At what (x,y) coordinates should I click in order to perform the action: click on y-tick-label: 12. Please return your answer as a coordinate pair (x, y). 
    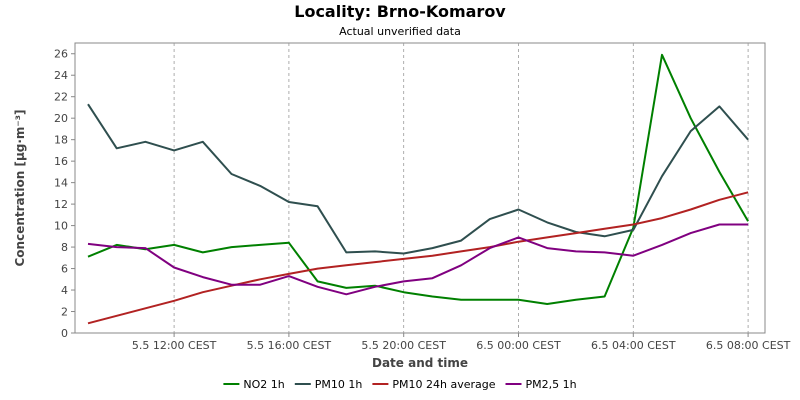
    Looking at the image, I should click on (61, 204).